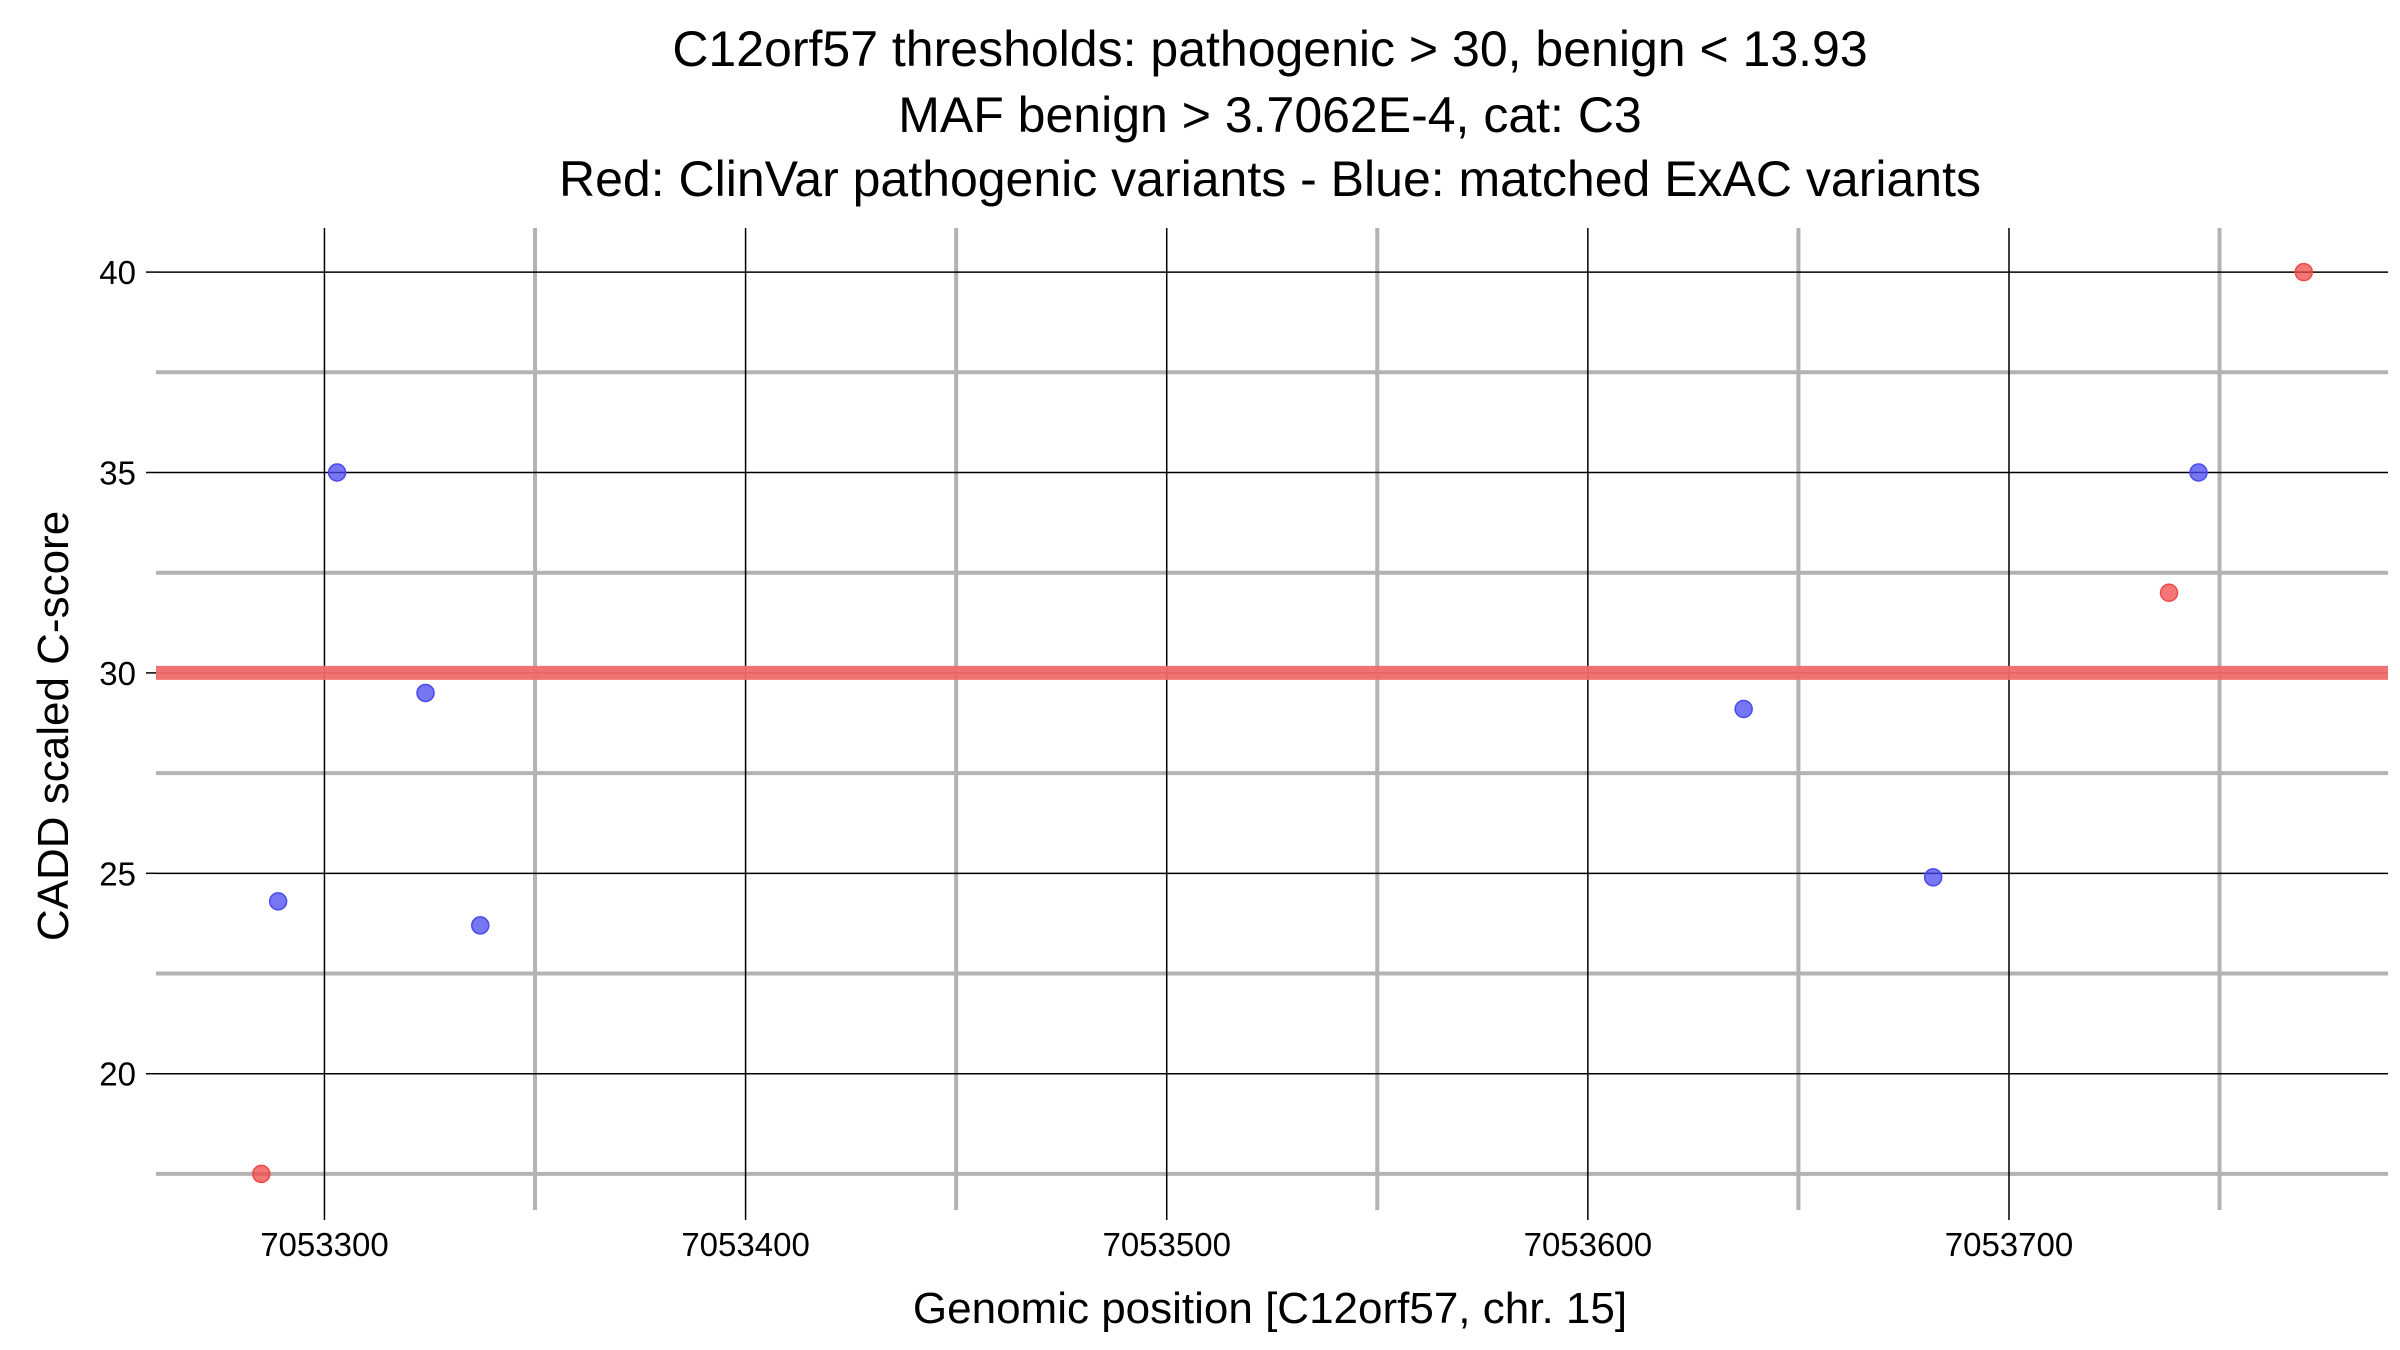 The width and height of the screenshot is (2400, 1350). What do you see at coordinates (117, 272) in the screenshot?
I see `y-tick-label: 40` at bounding box center [117, 272].